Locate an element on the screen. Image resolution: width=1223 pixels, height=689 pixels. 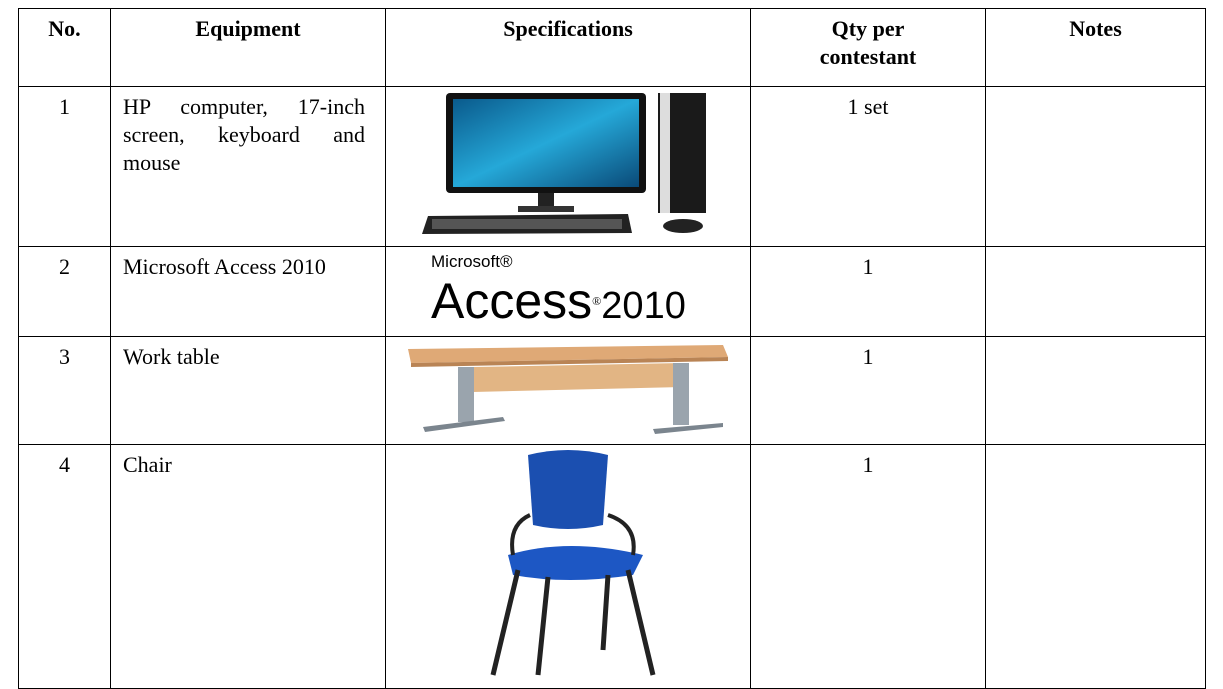
no-cell: 3 is located at coordinates (64, 390).